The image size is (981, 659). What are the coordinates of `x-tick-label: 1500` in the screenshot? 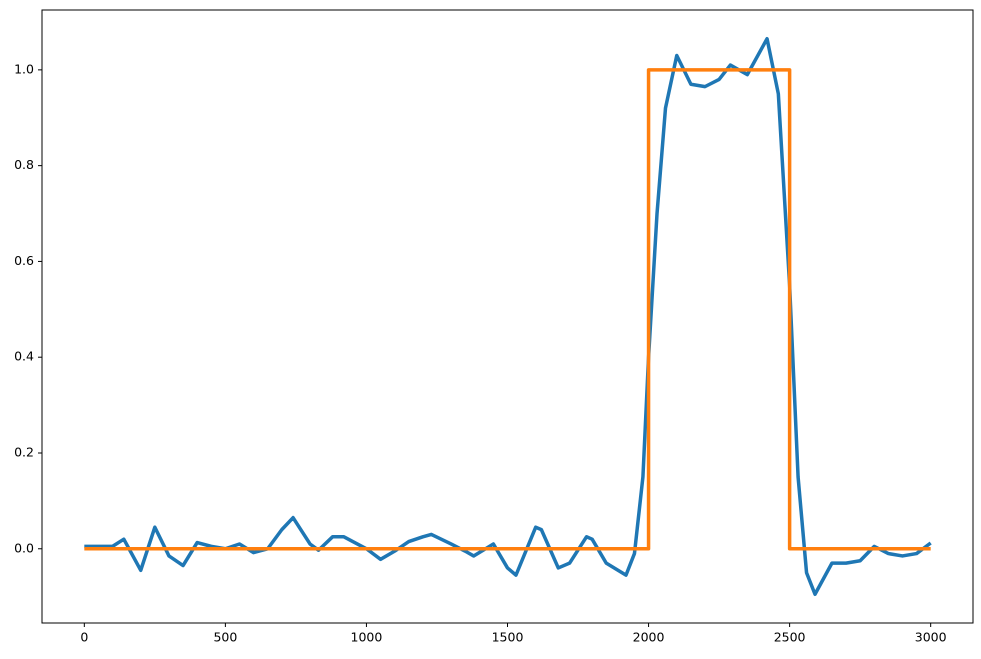 It's located at (508, 637).